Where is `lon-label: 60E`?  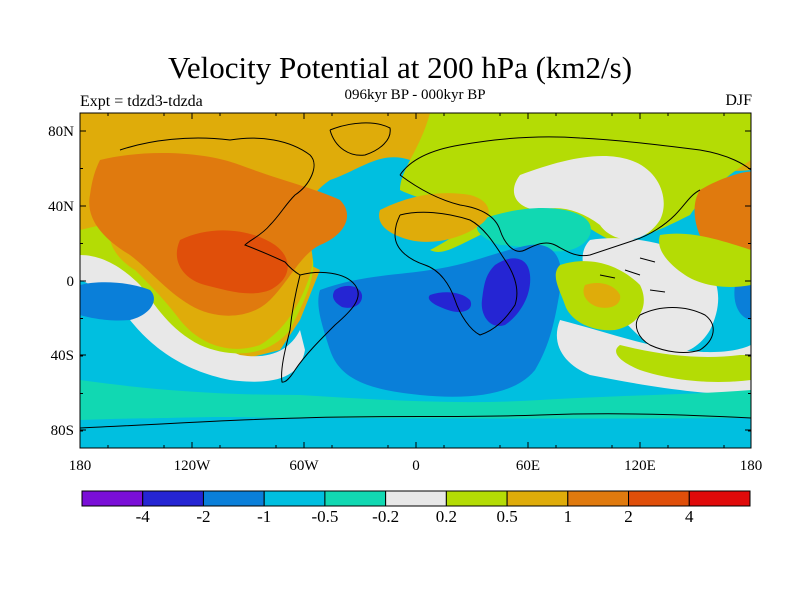 lon-label: 60E is located at coordinates (528, 466).